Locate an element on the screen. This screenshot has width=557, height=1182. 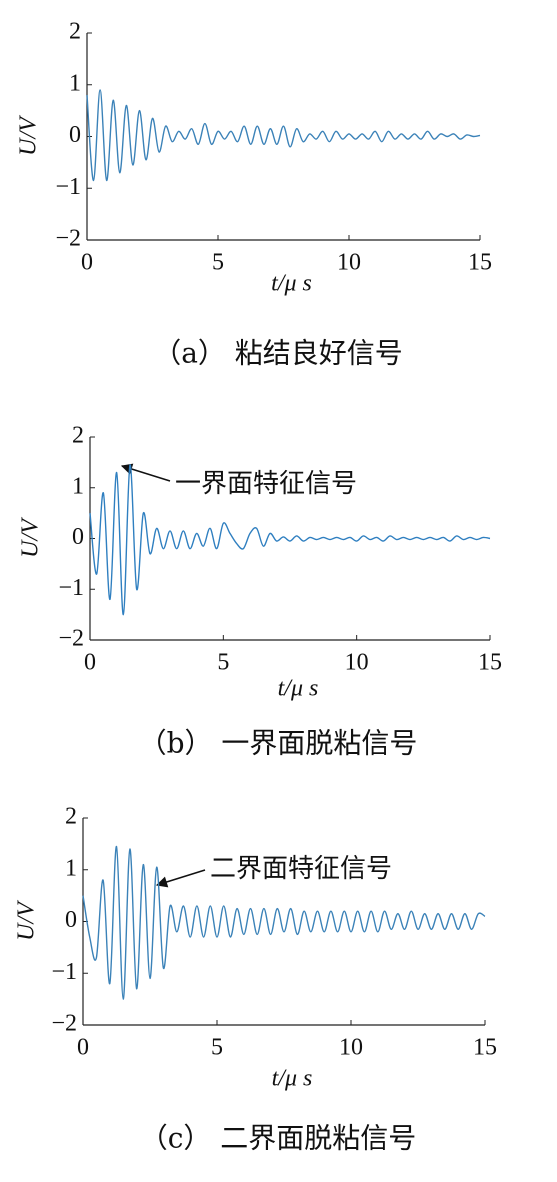
annotation: 二界面特征信号 is located at coordinates (301, 869).